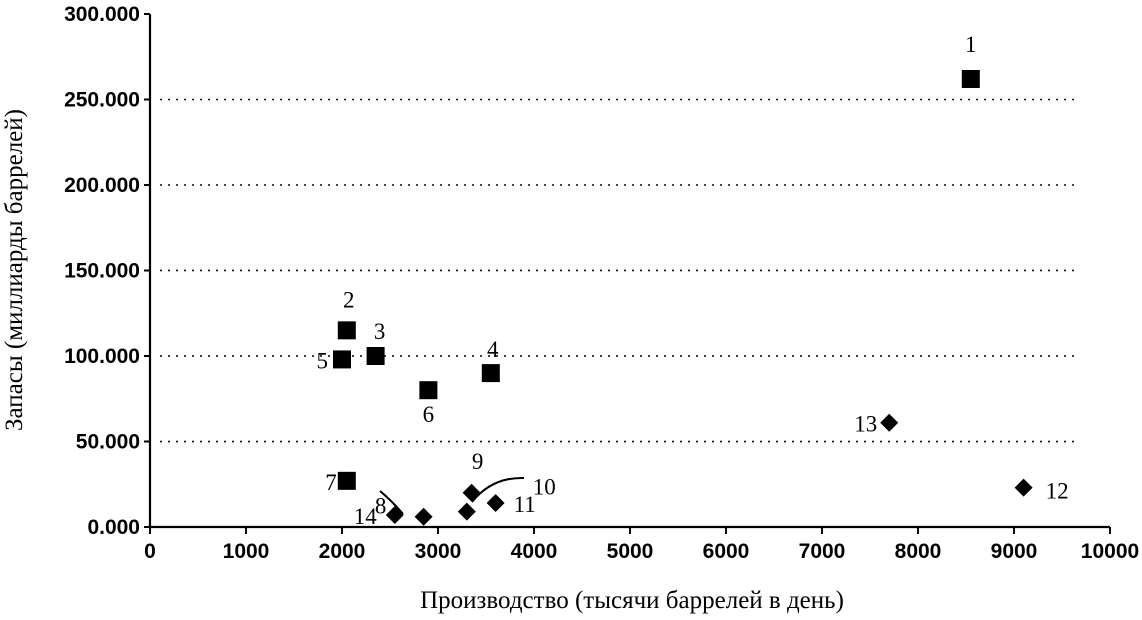 This screenshot has width=1142, height=620. I want to click on data-label-12: 12, so click(1057, 491).